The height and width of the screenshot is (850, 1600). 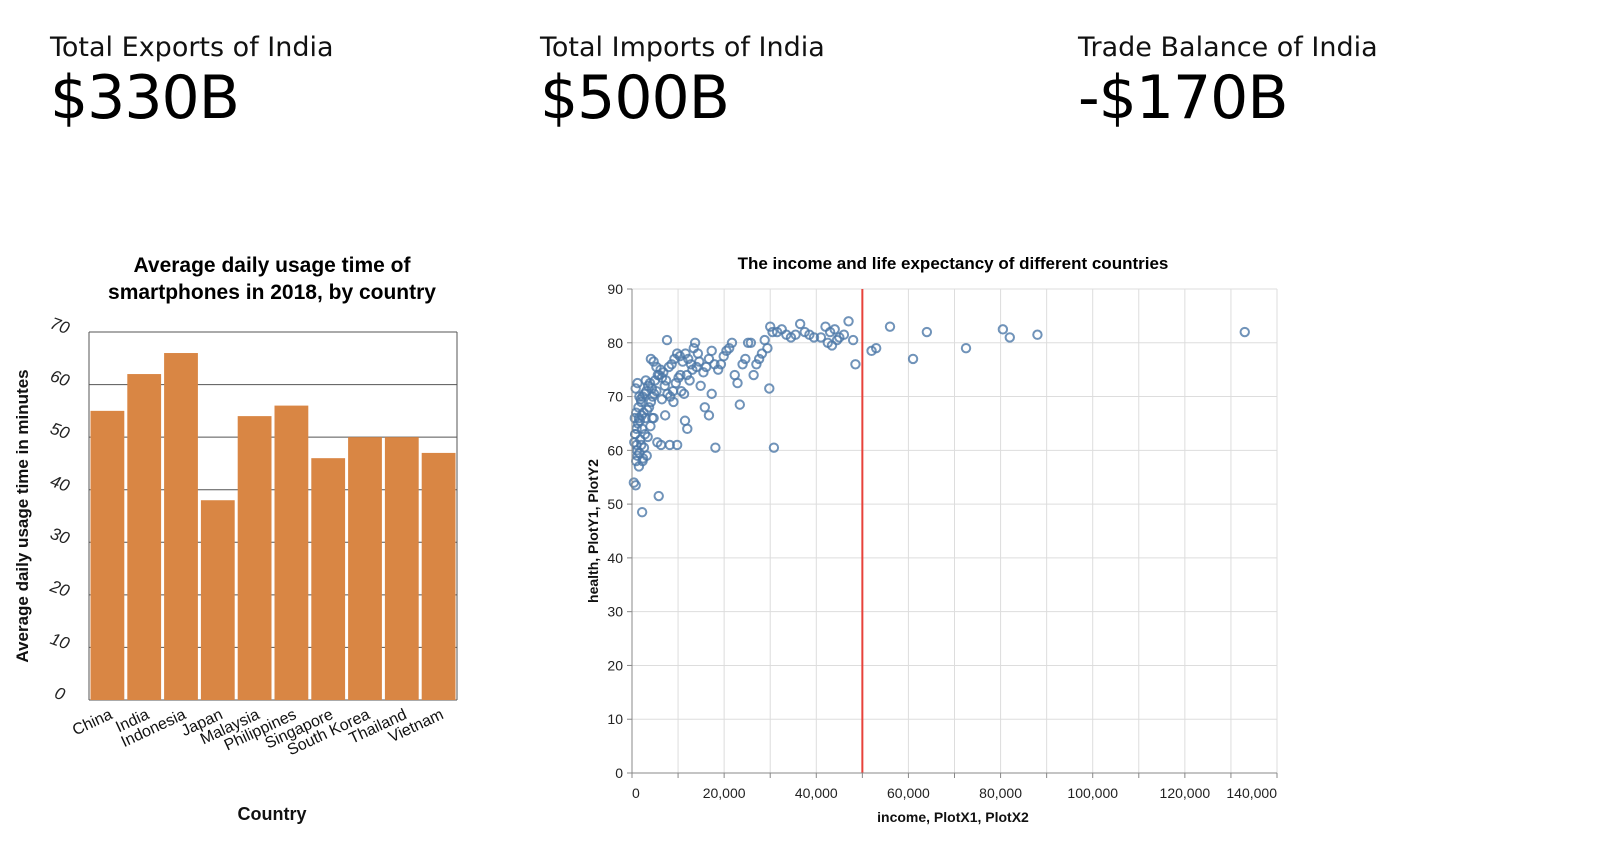 What do you see at coordinates (60, 378) in the screenshot?
I see `bar-ytick-label: 60` at bounding box center [60, 378].